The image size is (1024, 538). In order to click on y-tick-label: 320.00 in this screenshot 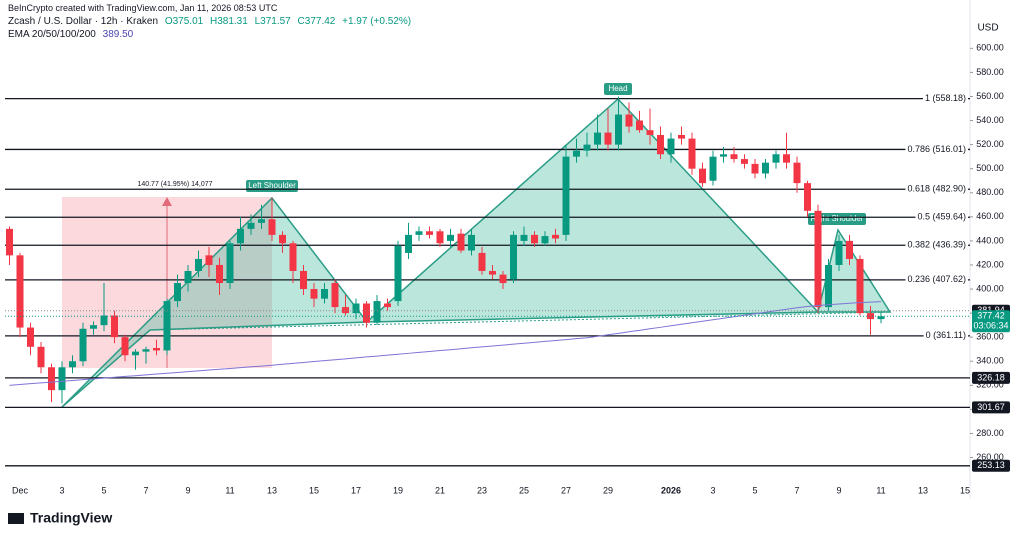, I will do `click(990, 385)`.